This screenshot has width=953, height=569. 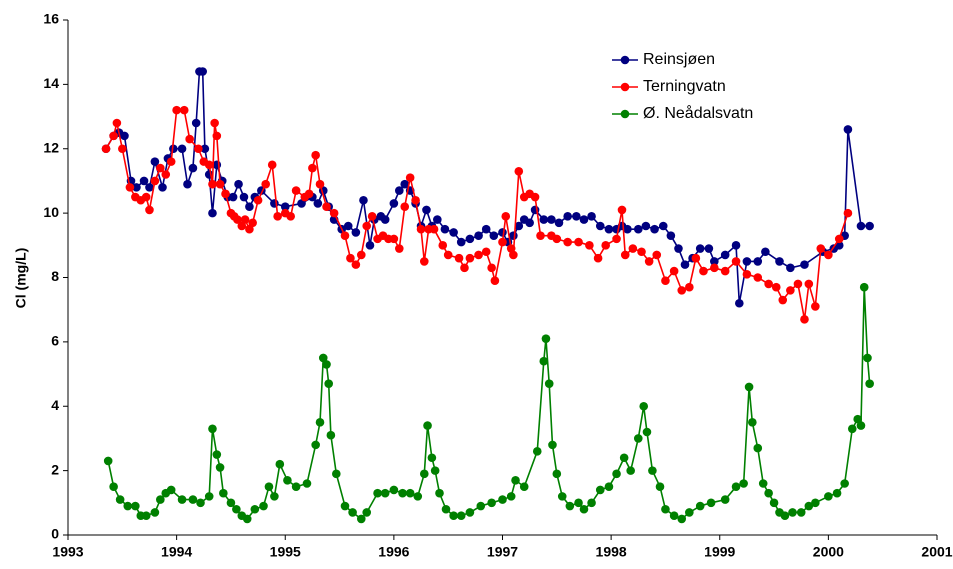 What do you see at coordinates (55, 341) in the screenshot?
I see `y-tick-label: 6` at bounding box center [55, 341].